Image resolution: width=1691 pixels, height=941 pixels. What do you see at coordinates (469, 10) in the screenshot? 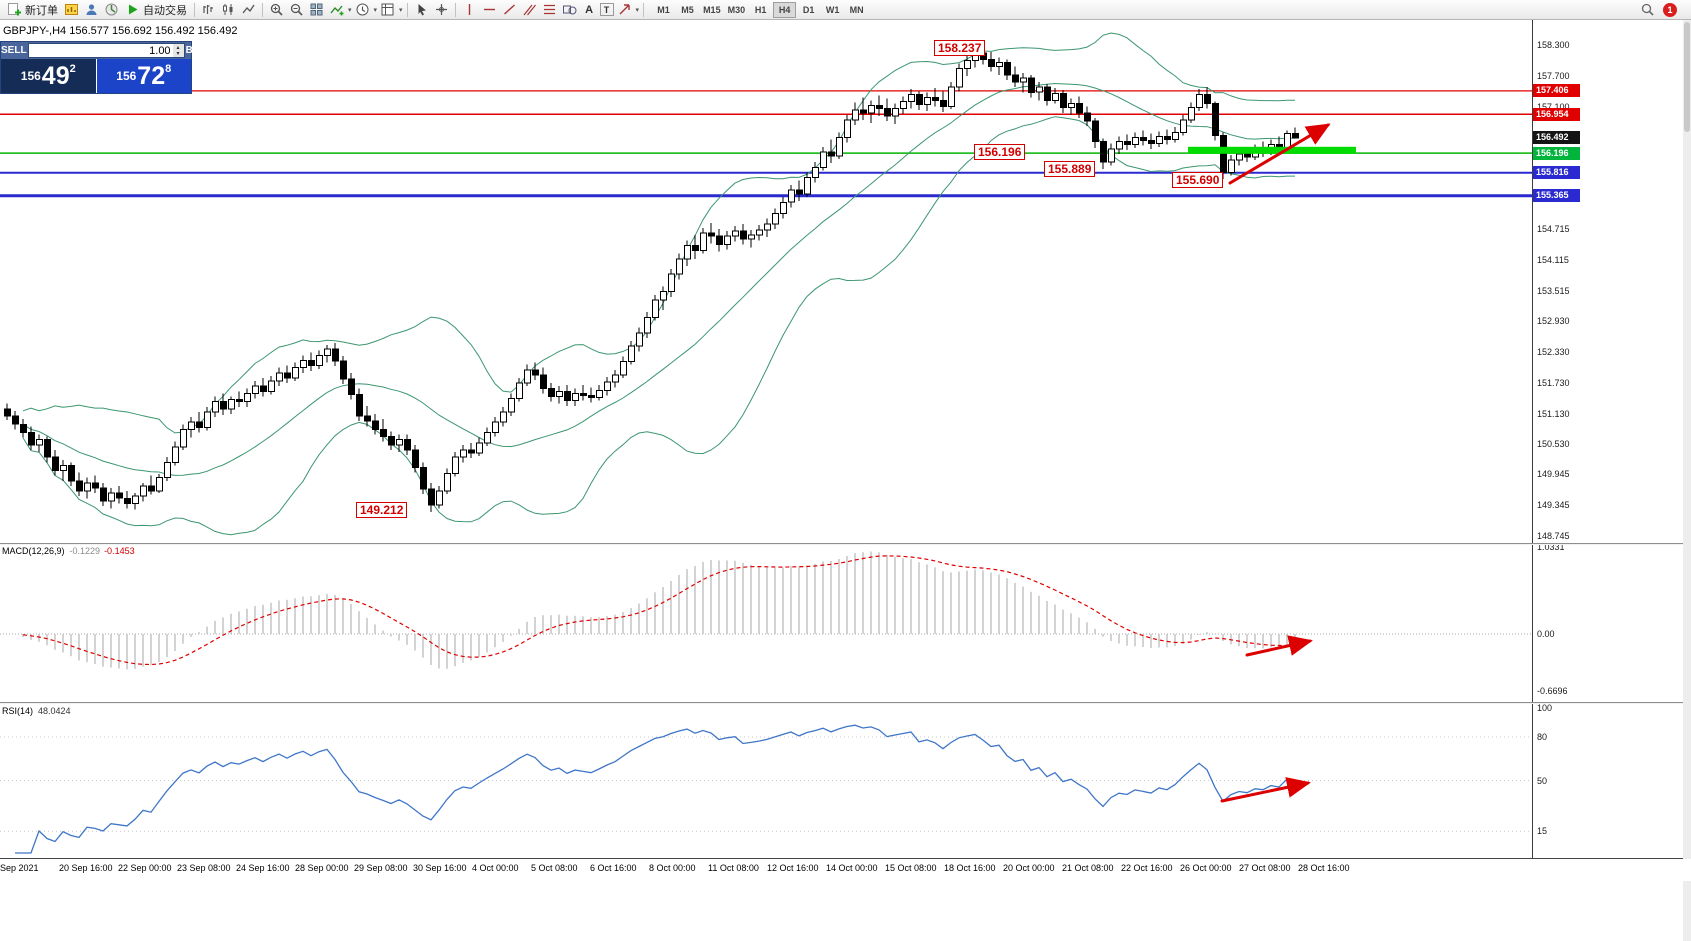
I see `vertical-line-tool-icon` at bounding box center [469, 10].